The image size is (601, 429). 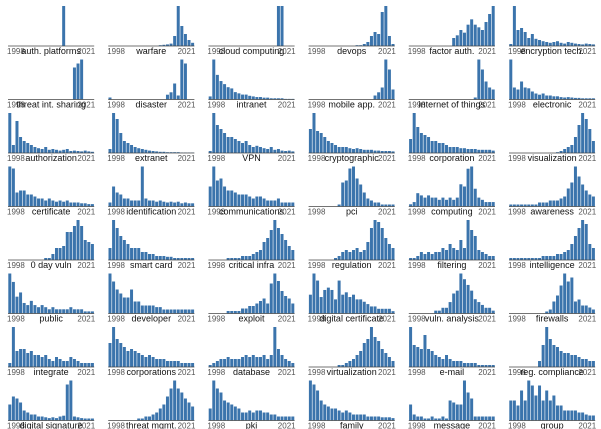 I want to click on panel-label: disaster, so click(x=152, y=105).